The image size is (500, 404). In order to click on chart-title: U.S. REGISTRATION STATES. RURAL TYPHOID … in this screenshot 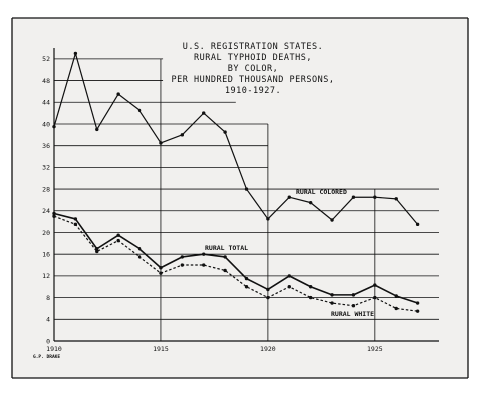, I will do `click(253, 69)`.